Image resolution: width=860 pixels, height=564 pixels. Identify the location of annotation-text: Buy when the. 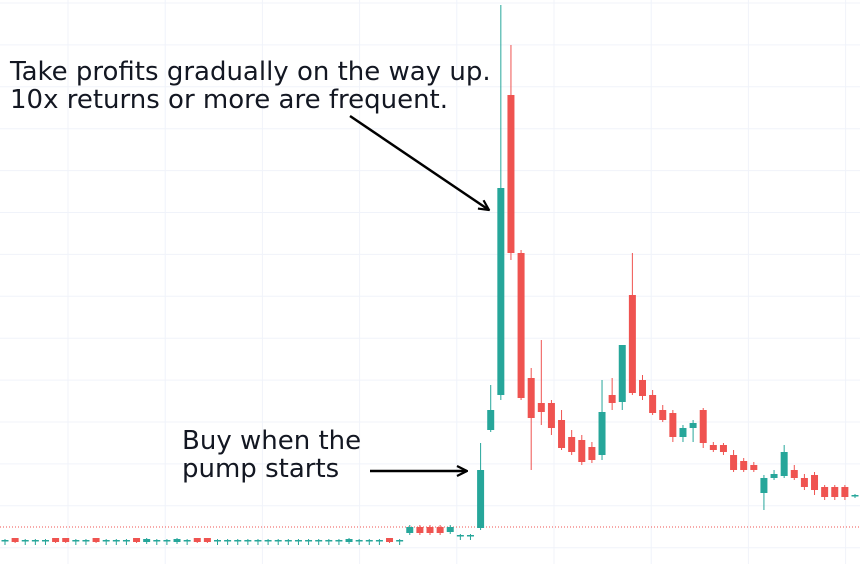
(271, 441).